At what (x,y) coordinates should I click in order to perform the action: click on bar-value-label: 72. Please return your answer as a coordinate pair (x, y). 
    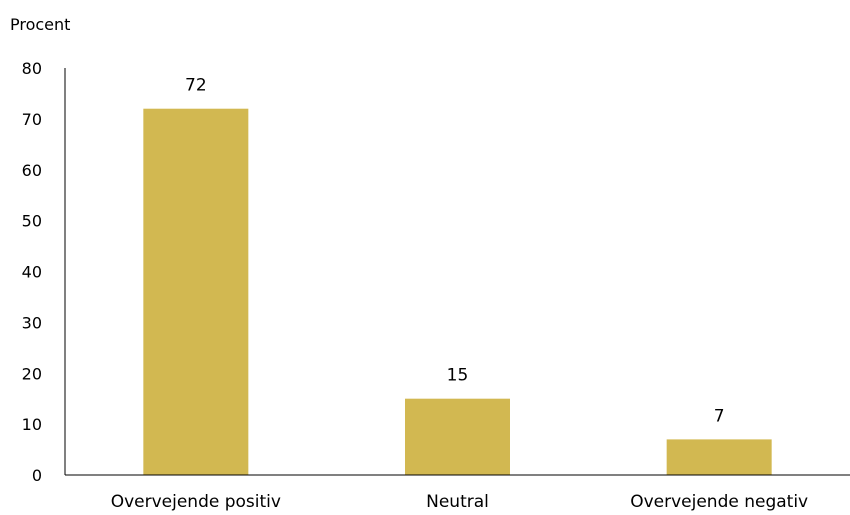
    Looking at the image, I should click on (196, 86).